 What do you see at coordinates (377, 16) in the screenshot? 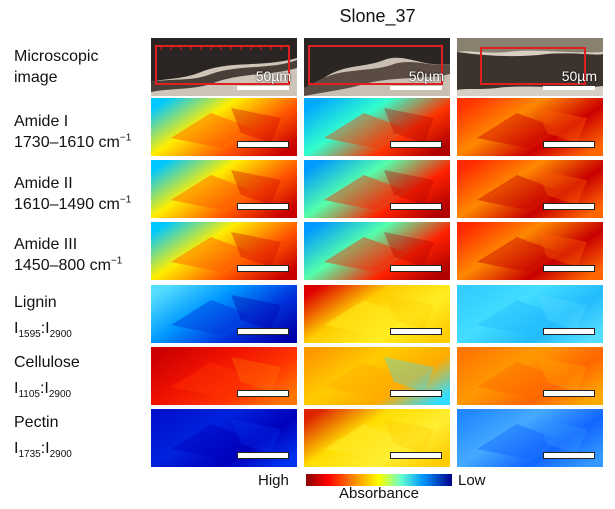
I see `figure-title: Slone_37` at bounding box center [377, 16].